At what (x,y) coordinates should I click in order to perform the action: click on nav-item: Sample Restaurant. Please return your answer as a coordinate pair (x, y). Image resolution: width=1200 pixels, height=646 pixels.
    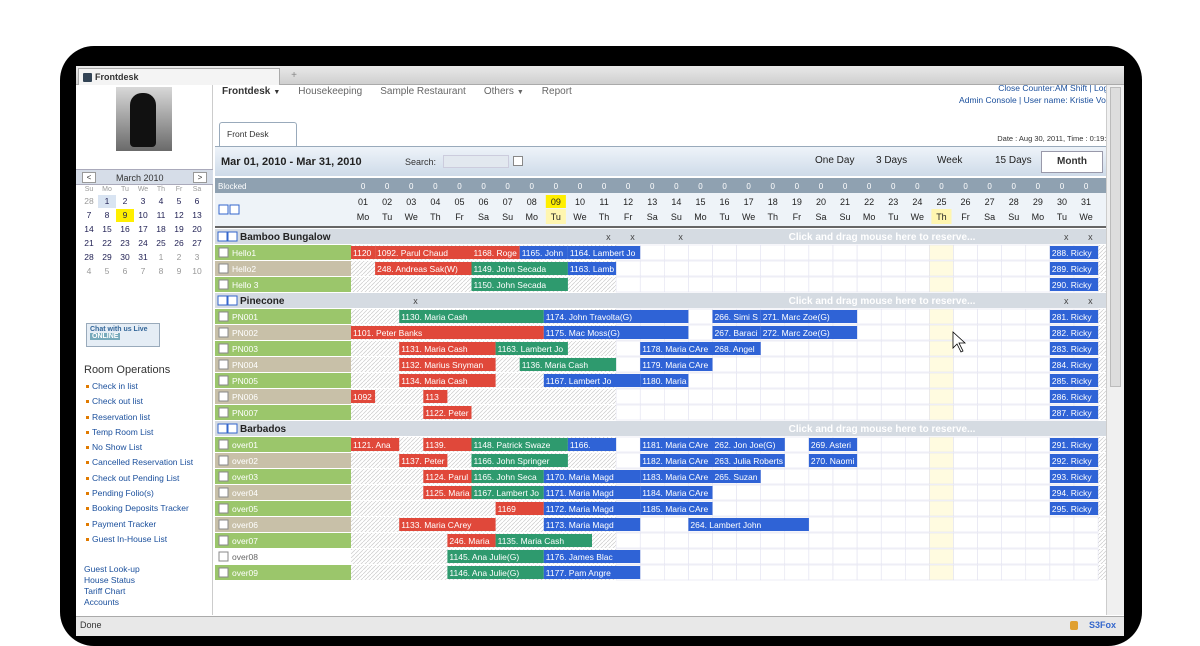
    Looking at the image, I should click on (423, 91).